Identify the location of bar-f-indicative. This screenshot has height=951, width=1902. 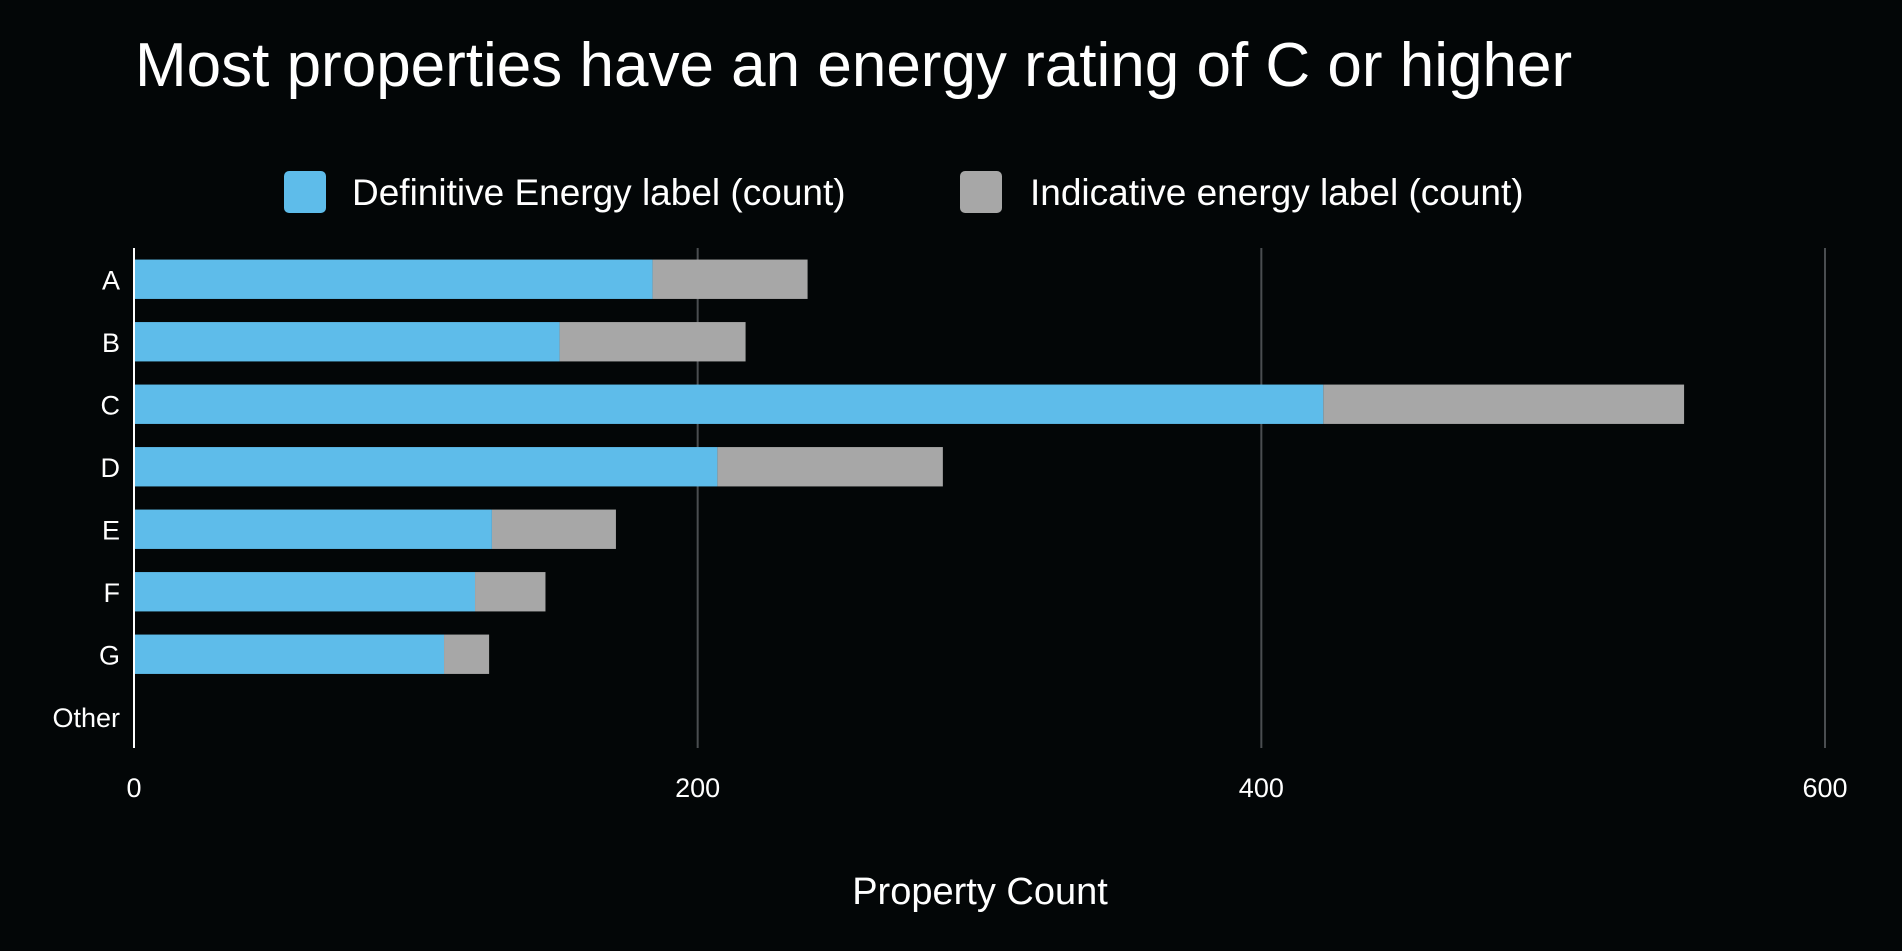
(510, 592).